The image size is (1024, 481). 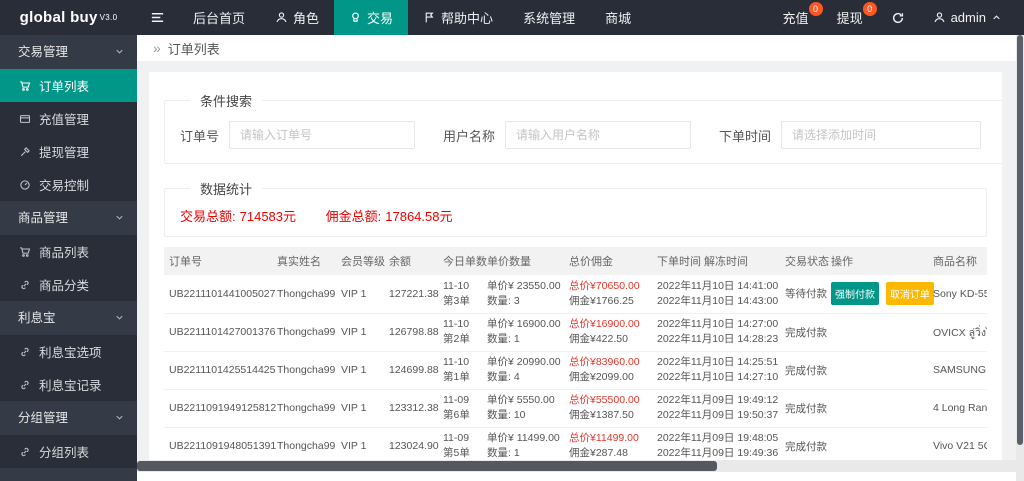 I want to click on cell-today: 11-10 第2单, so click(x=460, y=332).